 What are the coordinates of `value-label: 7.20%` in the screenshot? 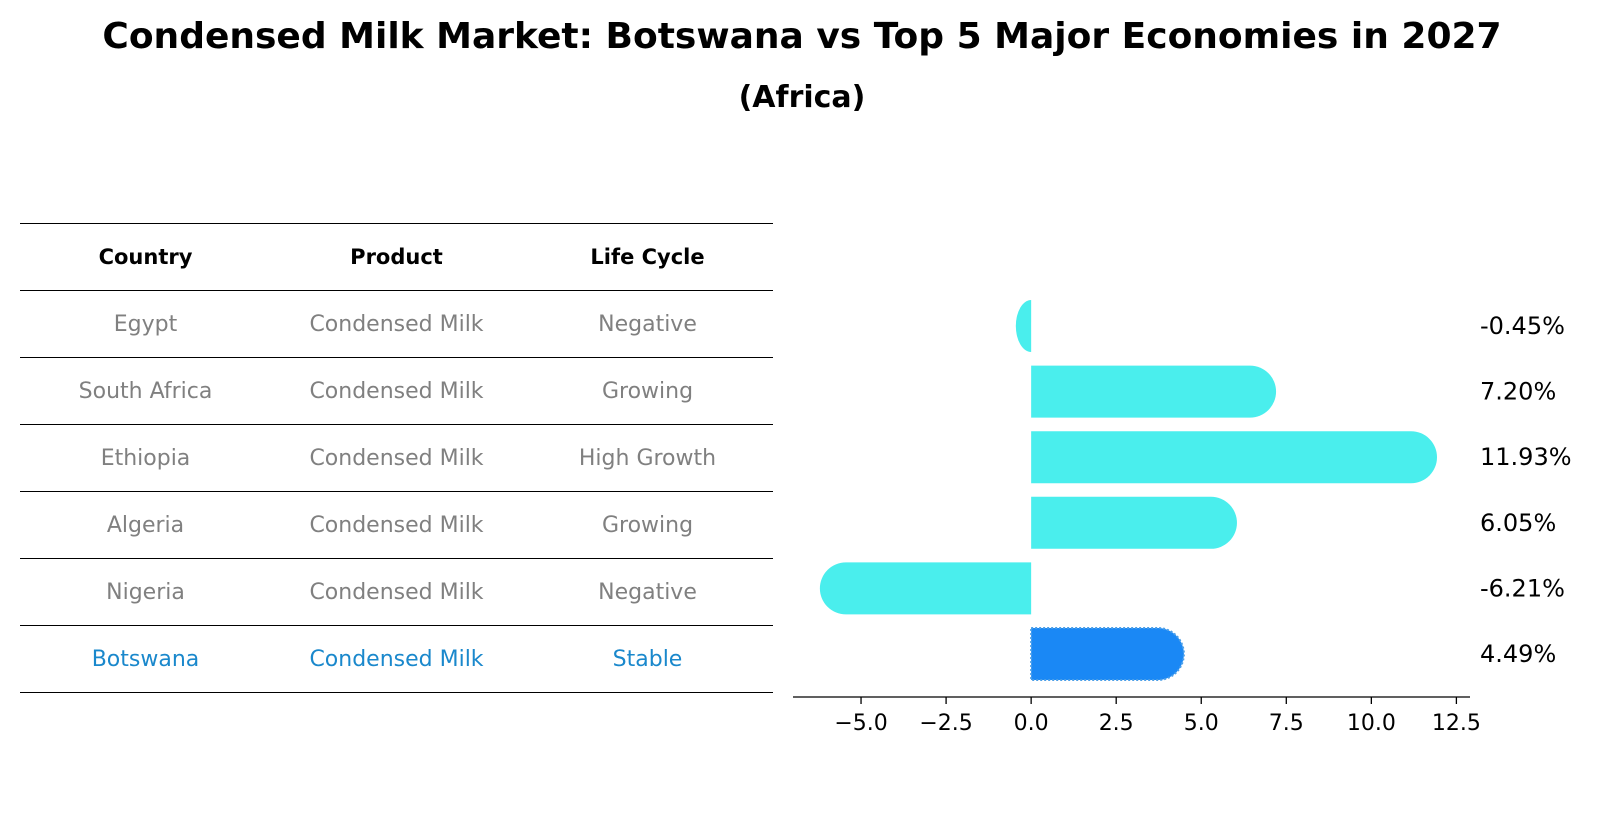 It's located at (1518, 392).